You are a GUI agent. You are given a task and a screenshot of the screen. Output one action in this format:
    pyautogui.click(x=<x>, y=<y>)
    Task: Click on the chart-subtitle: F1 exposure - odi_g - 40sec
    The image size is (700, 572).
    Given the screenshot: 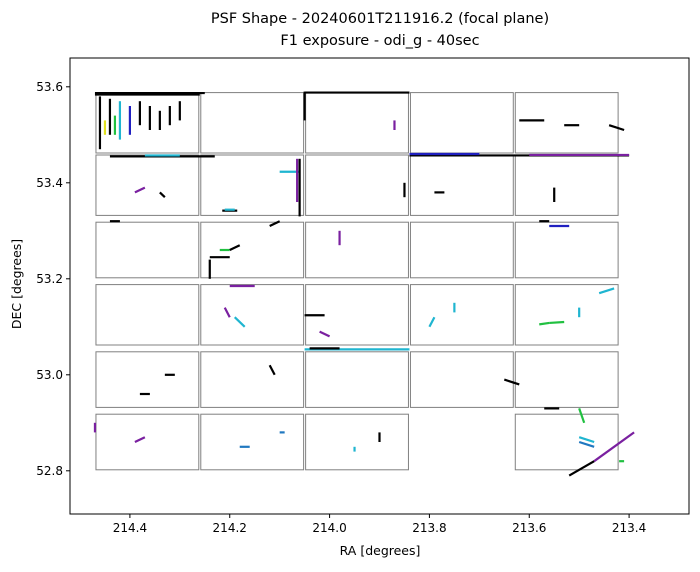 What is the action you would take?
    pyautogui.click(x=379, y=41)
    